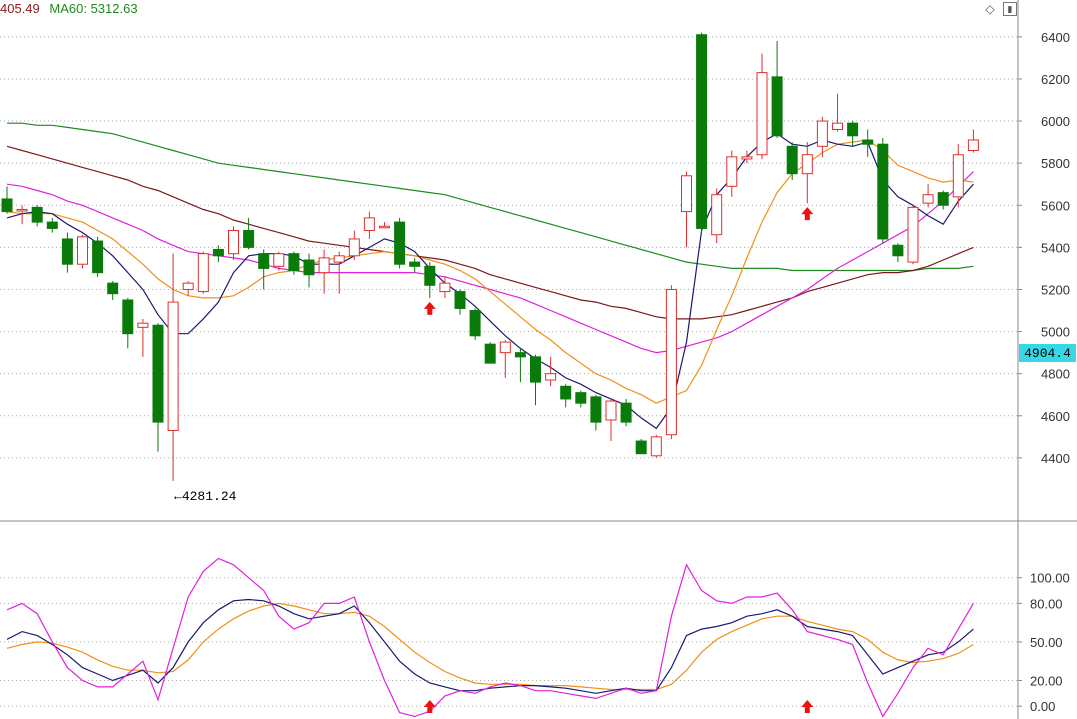  What do you see at coordinates (1055, 121) in the screenshot?
I see `price-tick-label: 6000` at bounding box center [1055, 121].